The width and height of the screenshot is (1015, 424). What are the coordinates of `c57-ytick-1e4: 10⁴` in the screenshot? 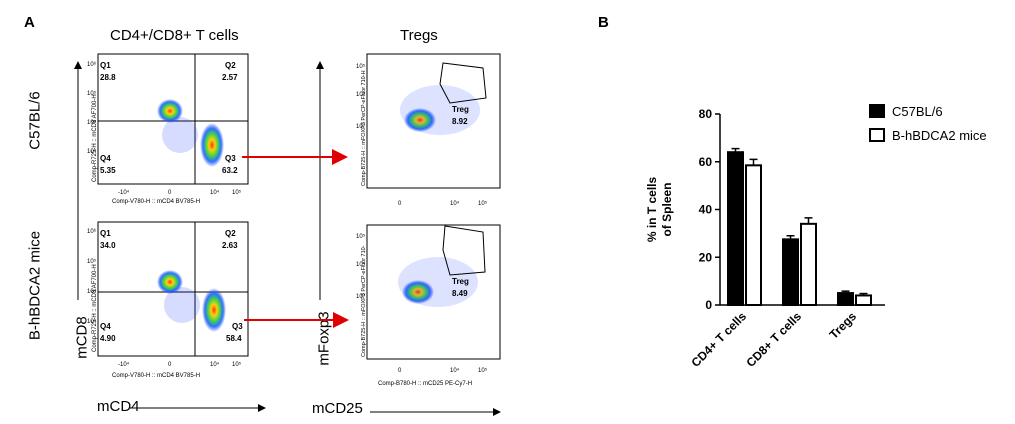 It's located at (92, 122).